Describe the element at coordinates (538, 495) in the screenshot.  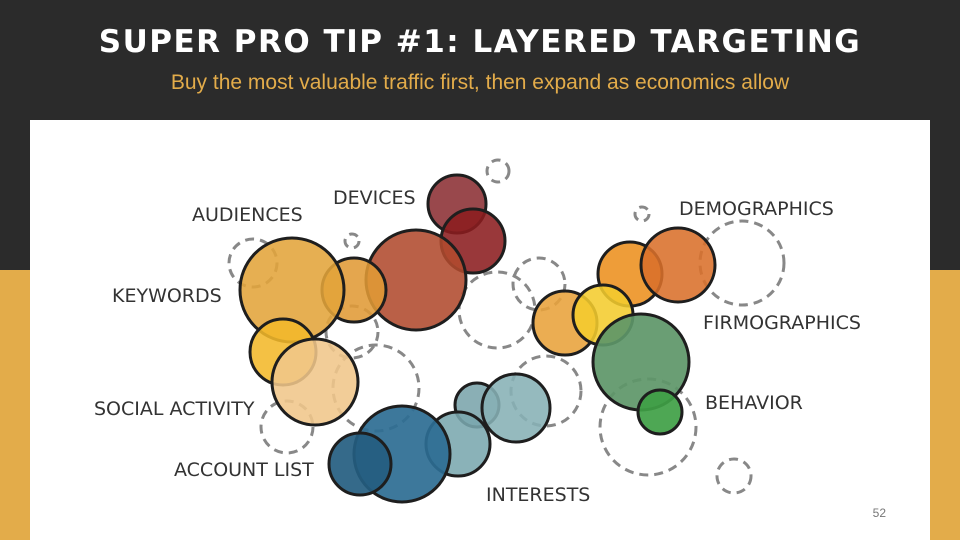
I see `label-interests: INTERESTS` at that location.